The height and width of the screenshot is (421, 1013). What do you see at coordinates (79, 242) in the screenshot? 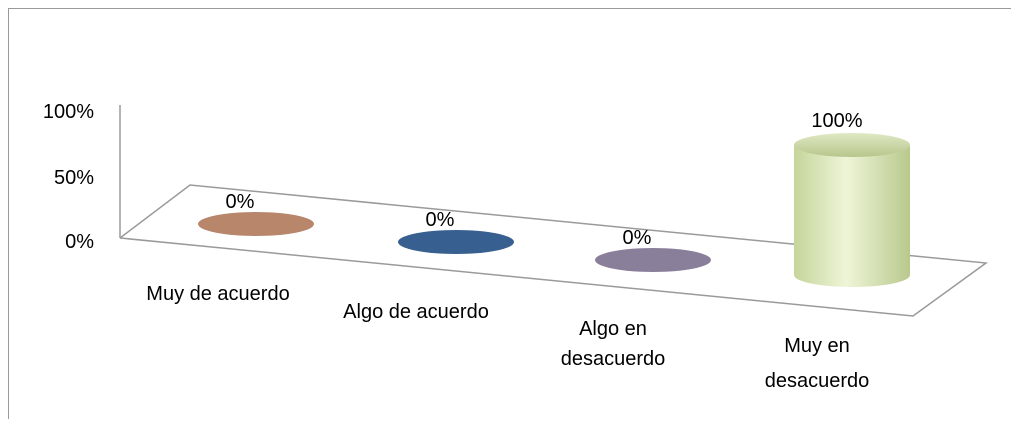
I see `y-tick-label: 0%` at bounding box center [79, 242].